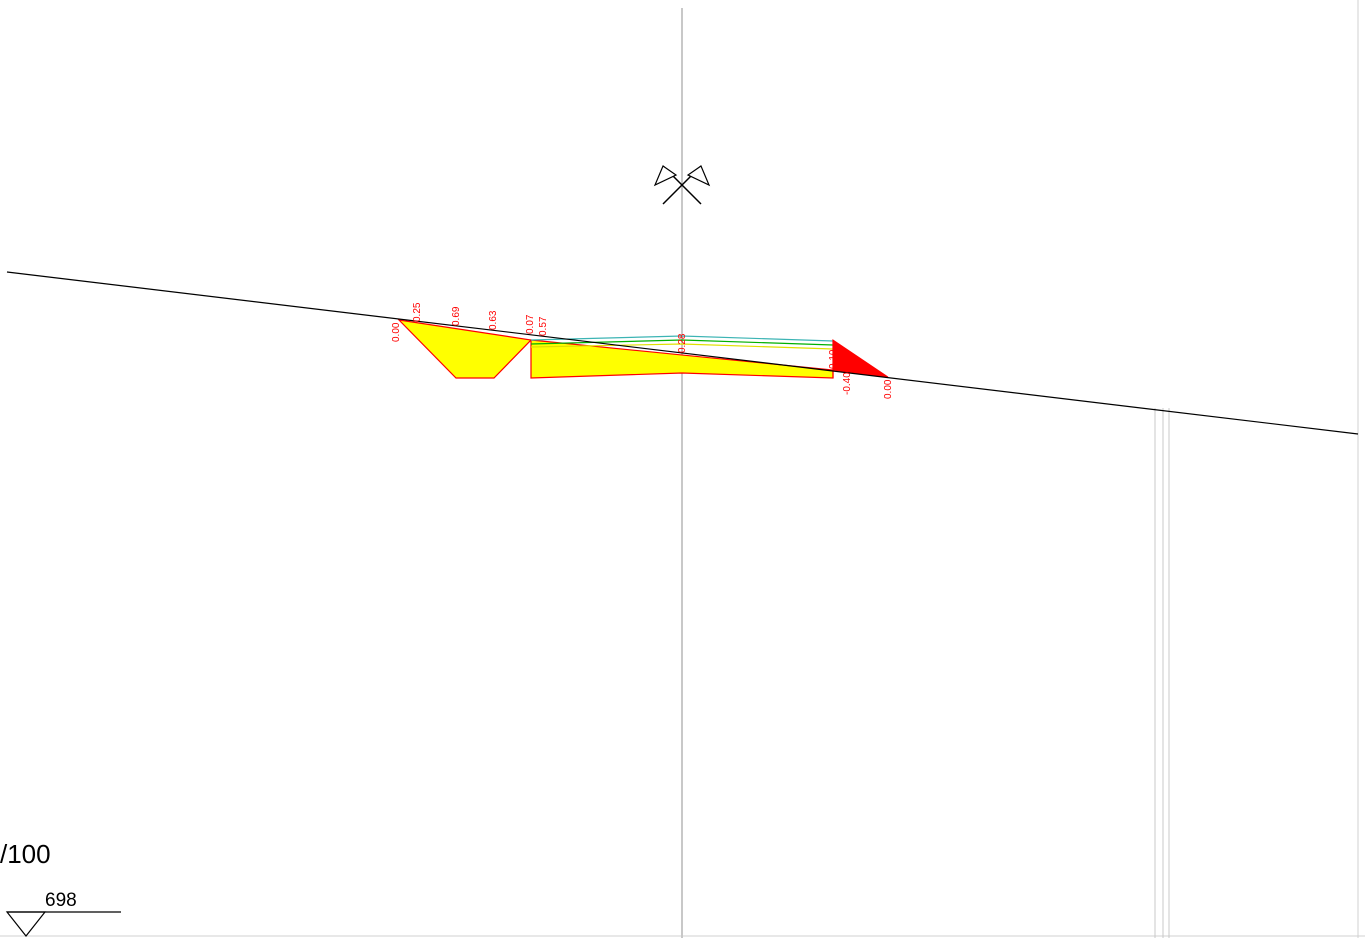 The height and width of the screenshot is (938, 1365). What do you see at coordinates (847, 383) in the screenshot?
I see `offset-label: -0.40` at bounding box center [847, 383].